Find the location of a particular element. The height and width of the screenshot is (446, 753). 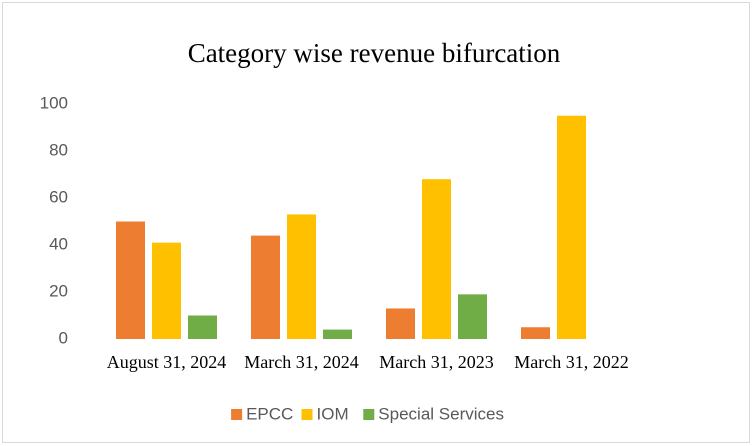

x-tick-label: August 31, 2024 is located at coordinates (167, 362).